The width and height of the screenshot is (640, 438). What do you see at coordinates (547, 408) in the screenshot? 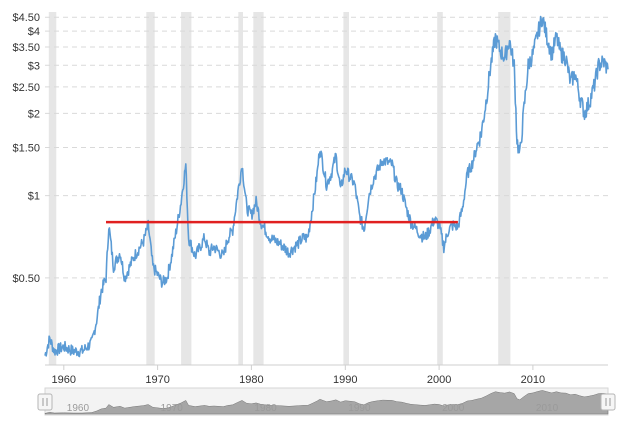
I see `navigator-tick-label: 2010` at bounding box center [547, 408].